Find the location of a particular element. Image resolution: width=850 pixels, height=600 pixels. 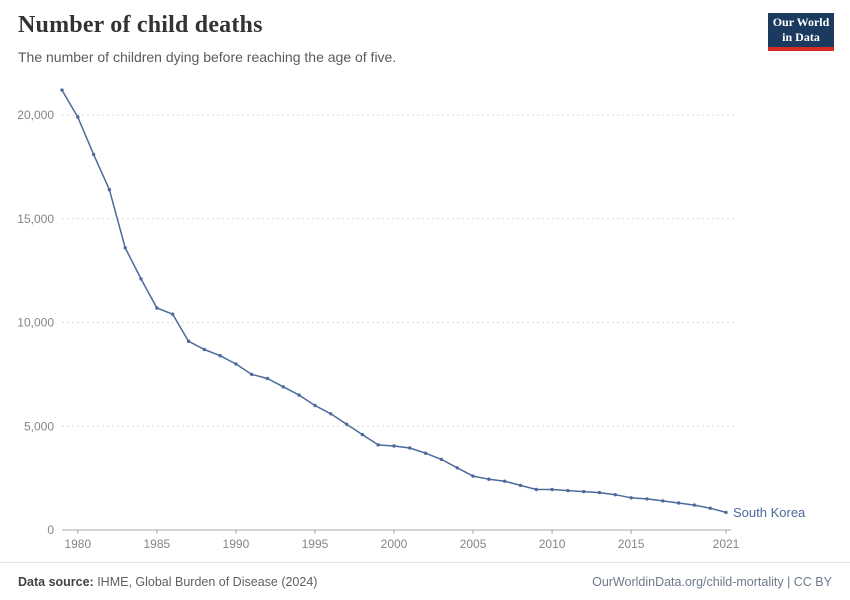

data-point-2008 is located at coordinates (520, 485).